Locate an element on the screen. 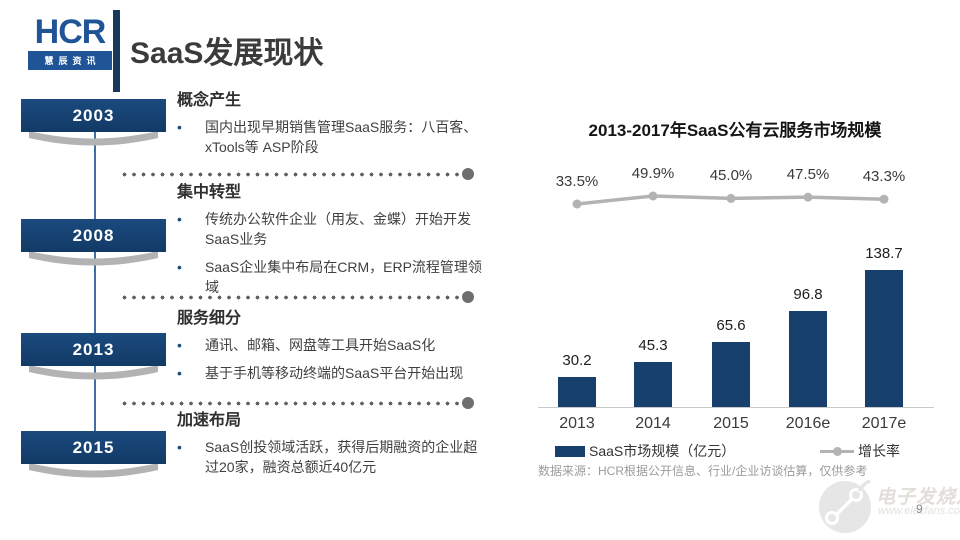 This screenshot has width=960, height=540. timeline-section-heading: 加速布局 is located at coordinates (209, 420).